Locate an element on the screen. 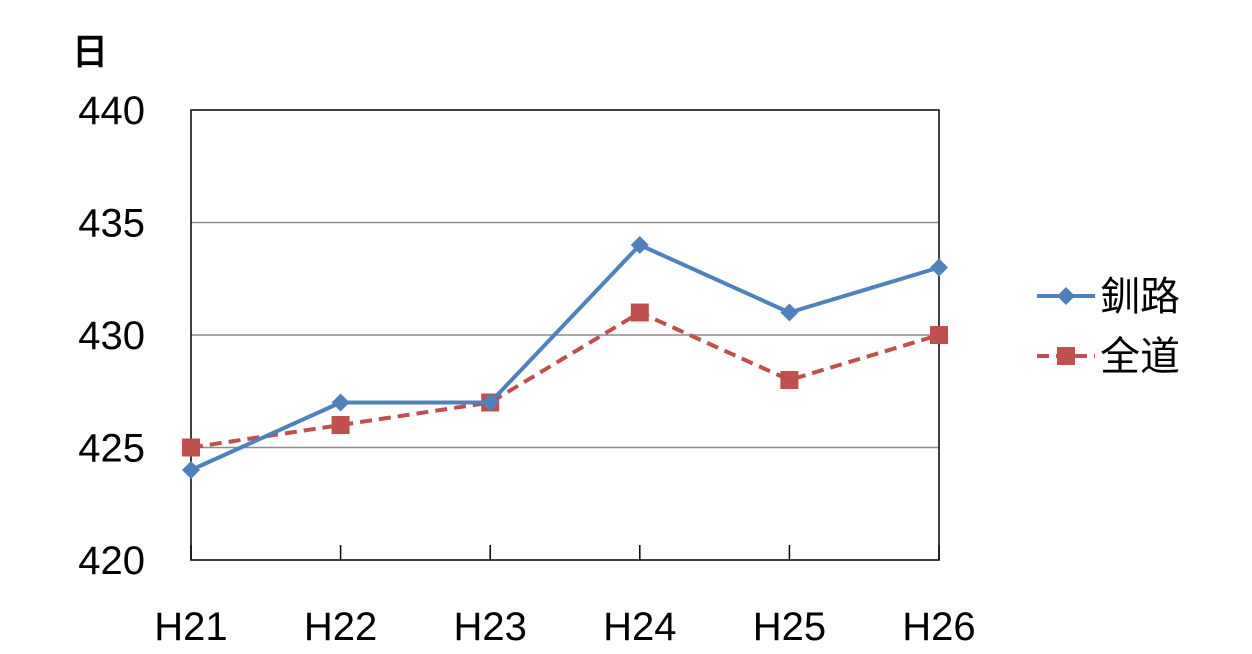 The height and width of the screenshot is (654, 1252). x-tick-label: H26 is located at coordinates (938, 627).